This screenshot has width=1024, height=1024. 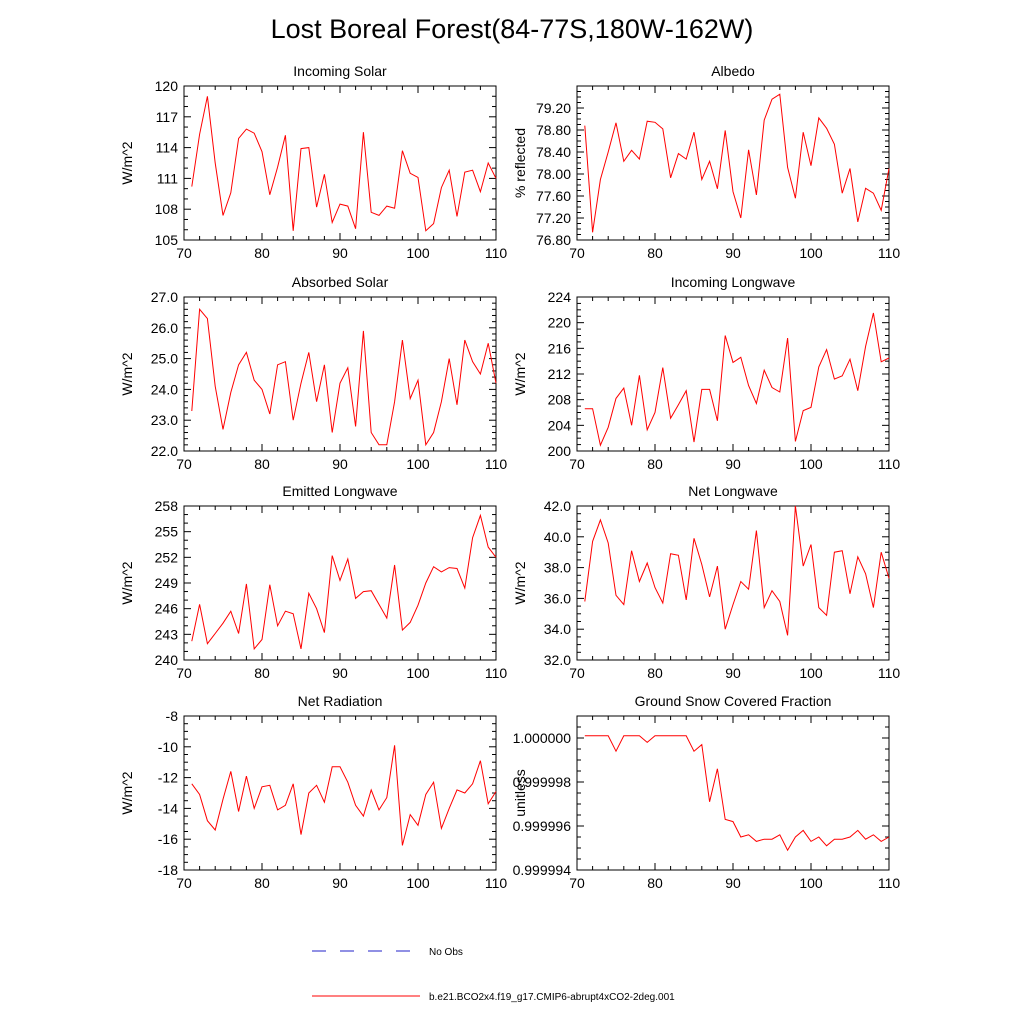 I want to click on absorbed-solar-ytick-label: 26.0, so click(x=164, y=328).